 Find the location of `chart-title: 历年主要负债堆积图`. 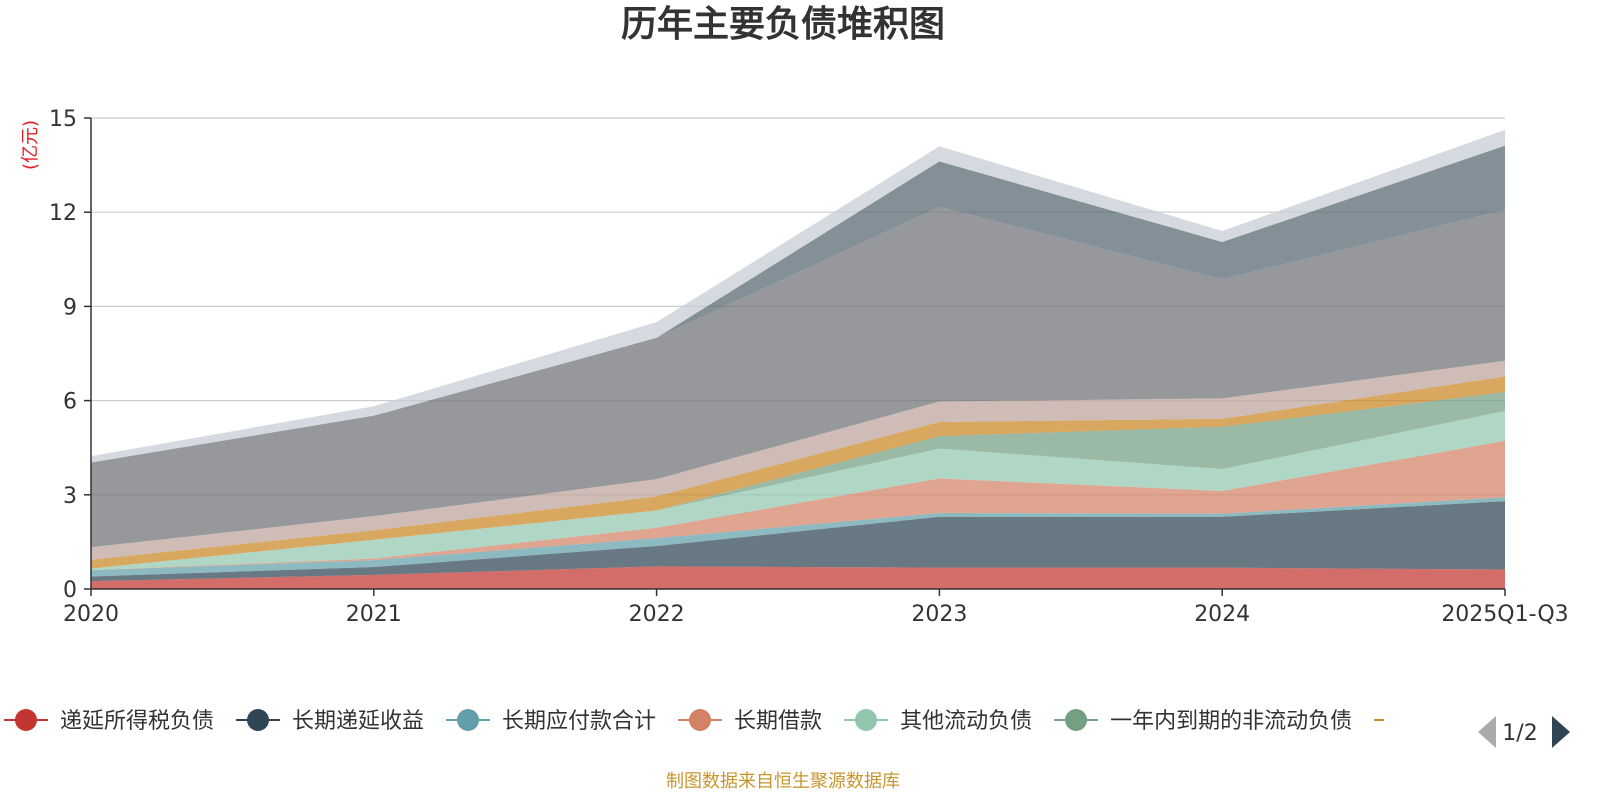

chart-title: 历年主要负债堆积图 is located at coordinates (783, 24).